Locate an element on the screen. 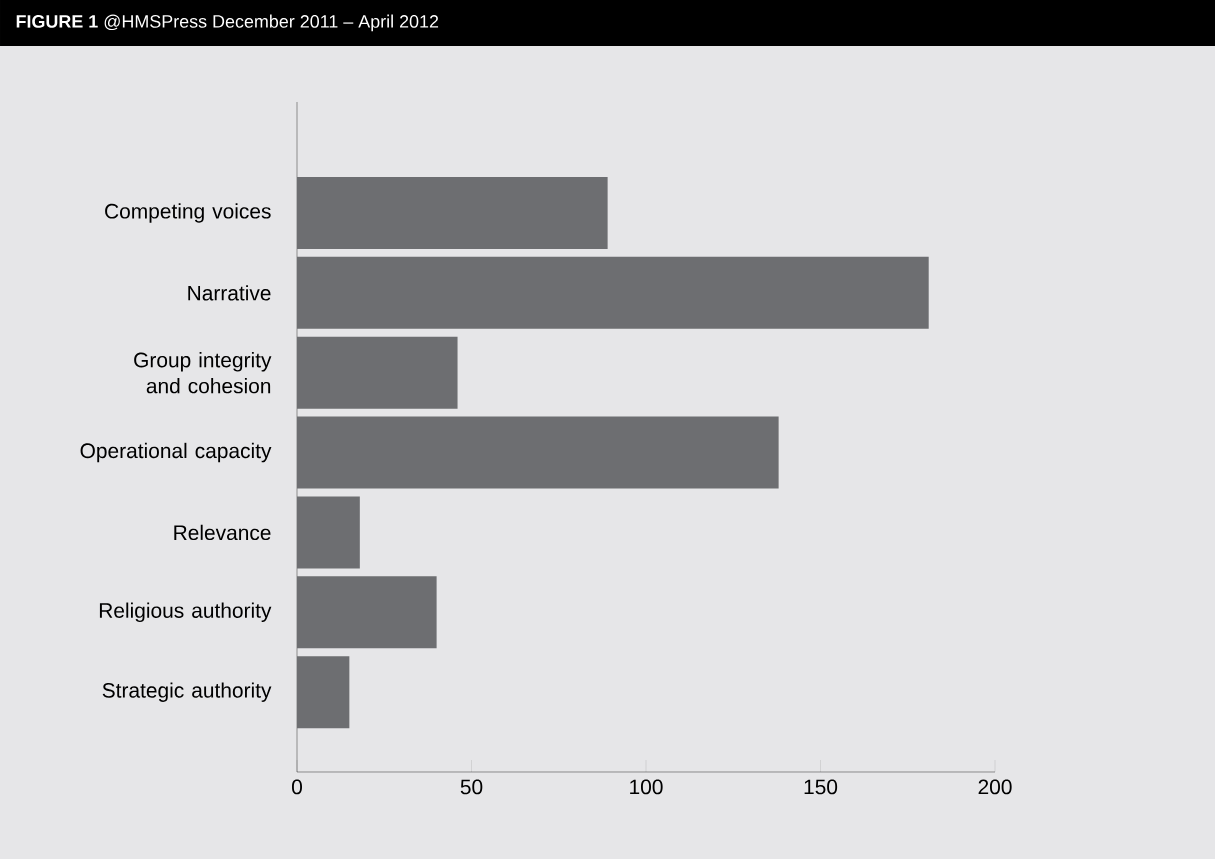  y-tick-label: Operational capacity is located at coordinates (176, 452).